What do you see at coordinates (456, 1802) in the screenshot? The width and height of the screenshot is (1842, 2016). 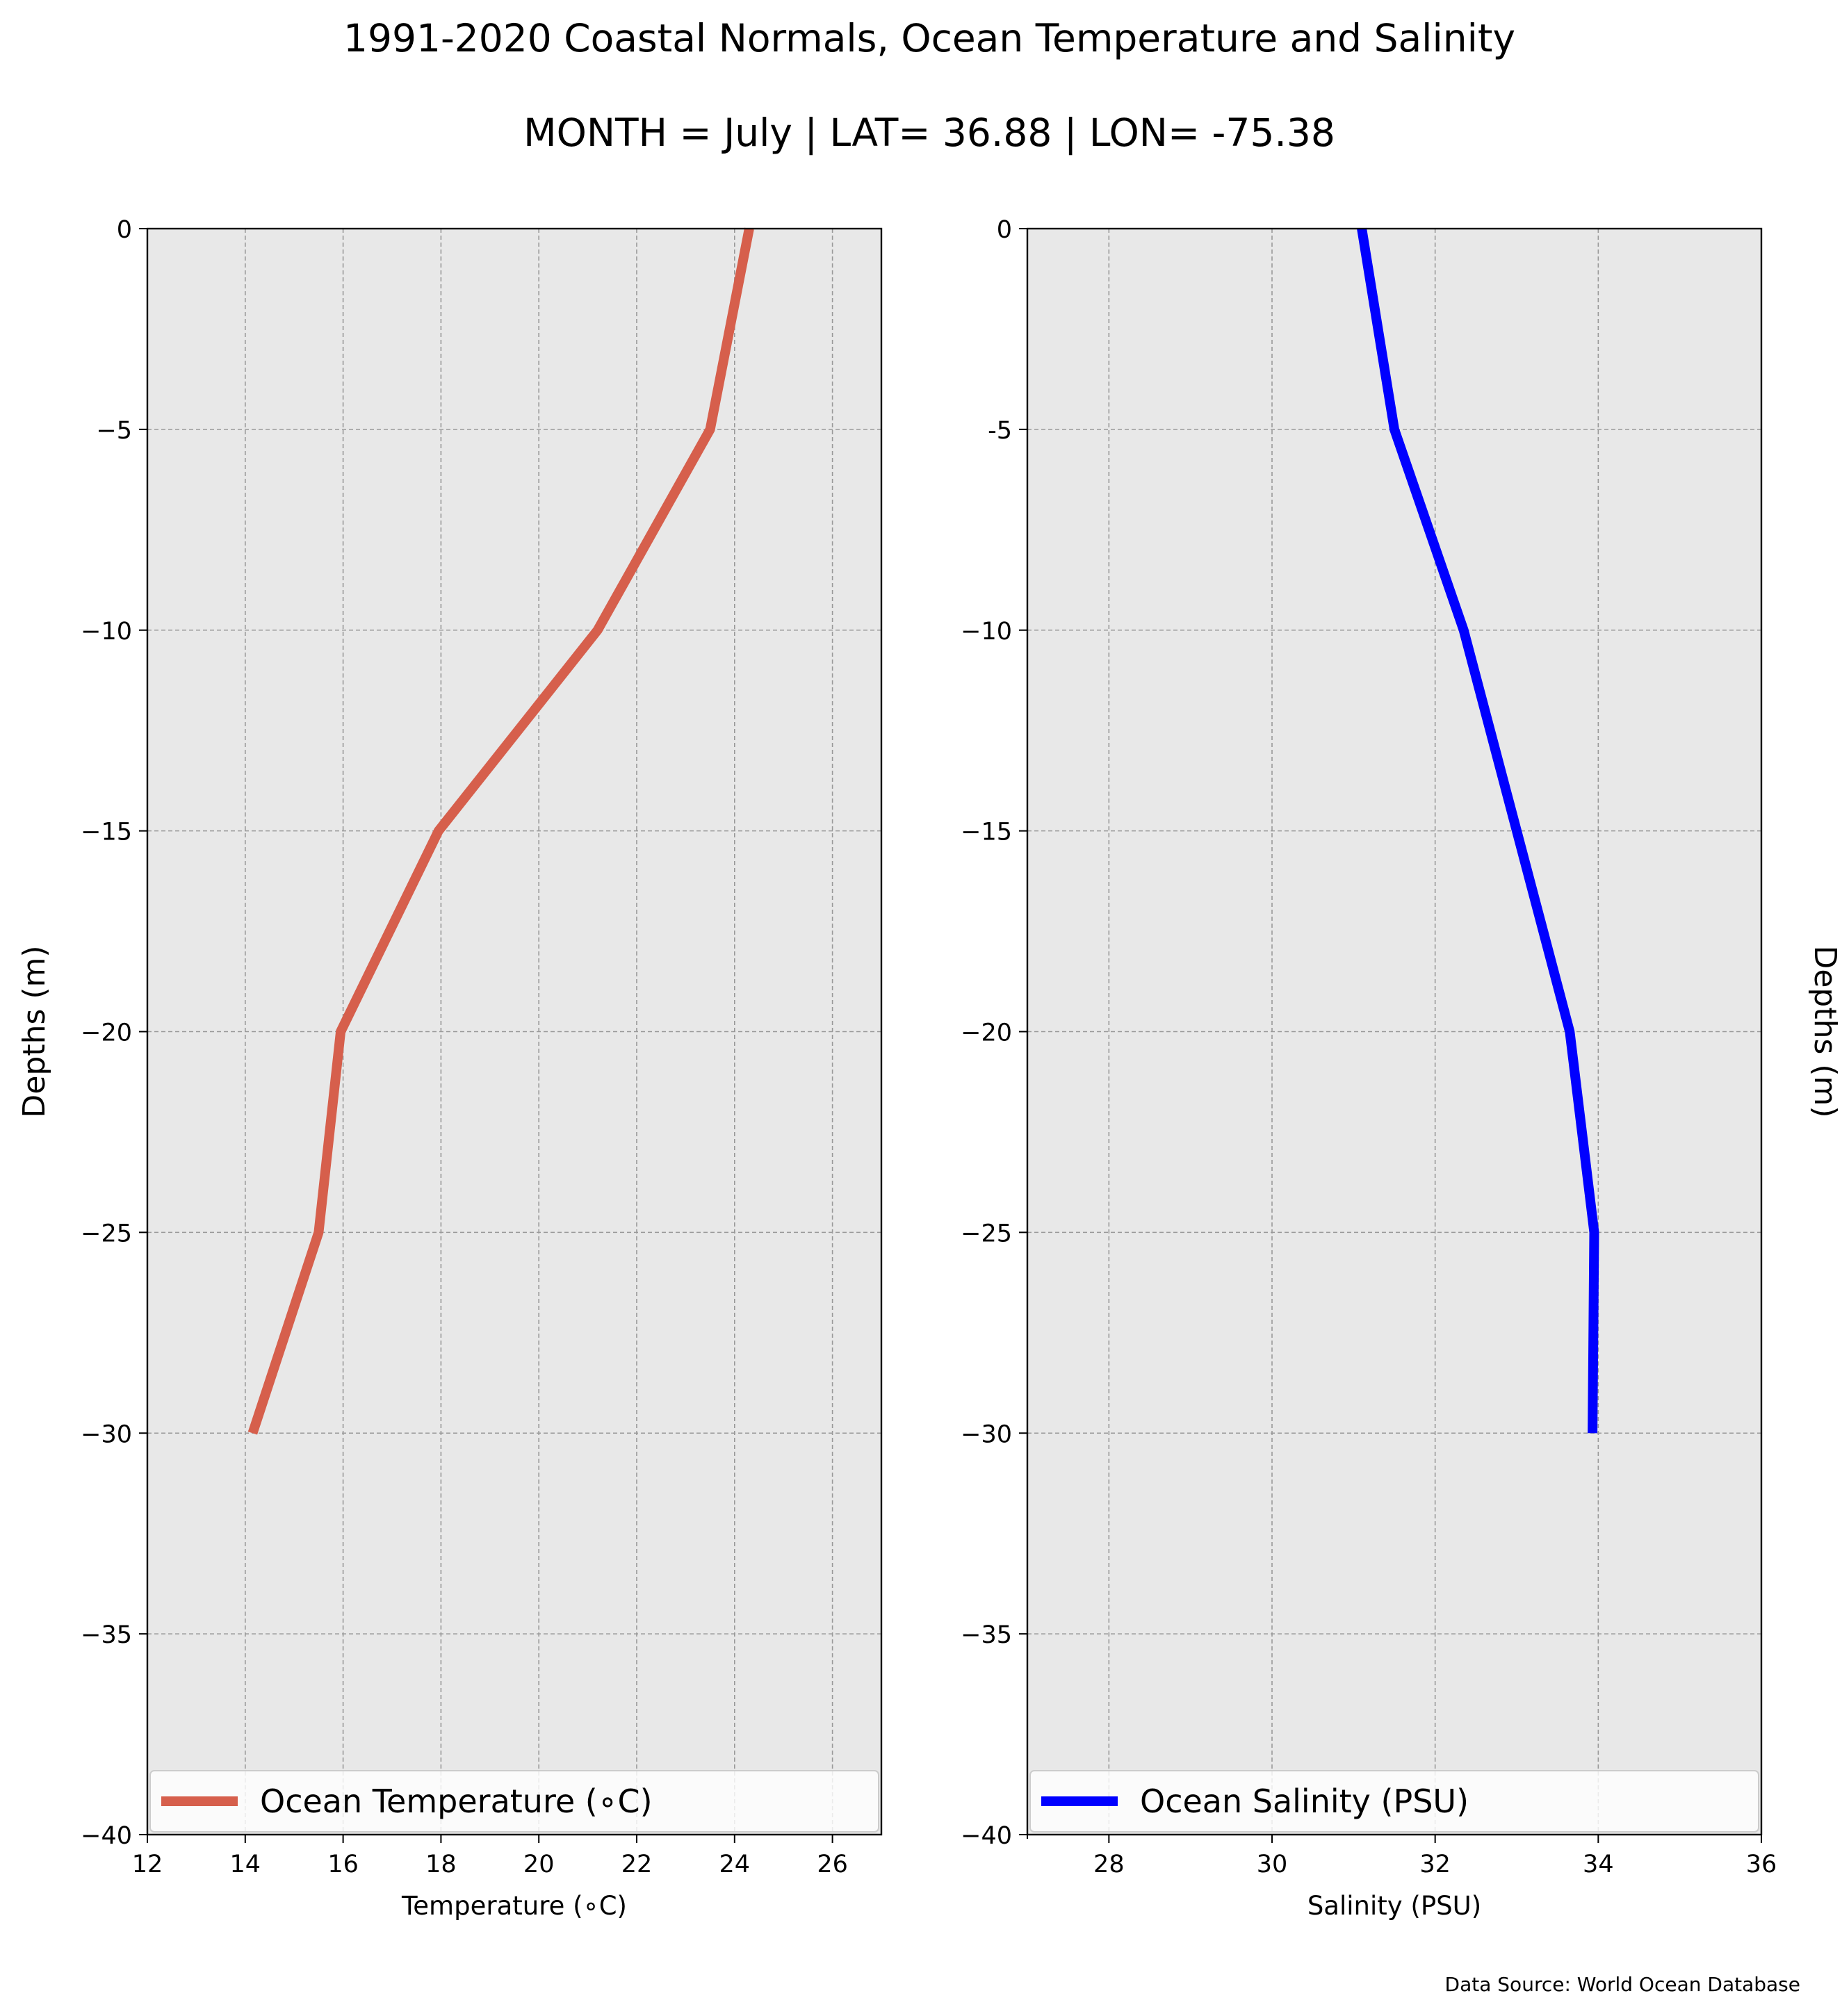 I see `legend-label-0: Ocean Temperature (∘C)` at bounding box center [456, 1802].